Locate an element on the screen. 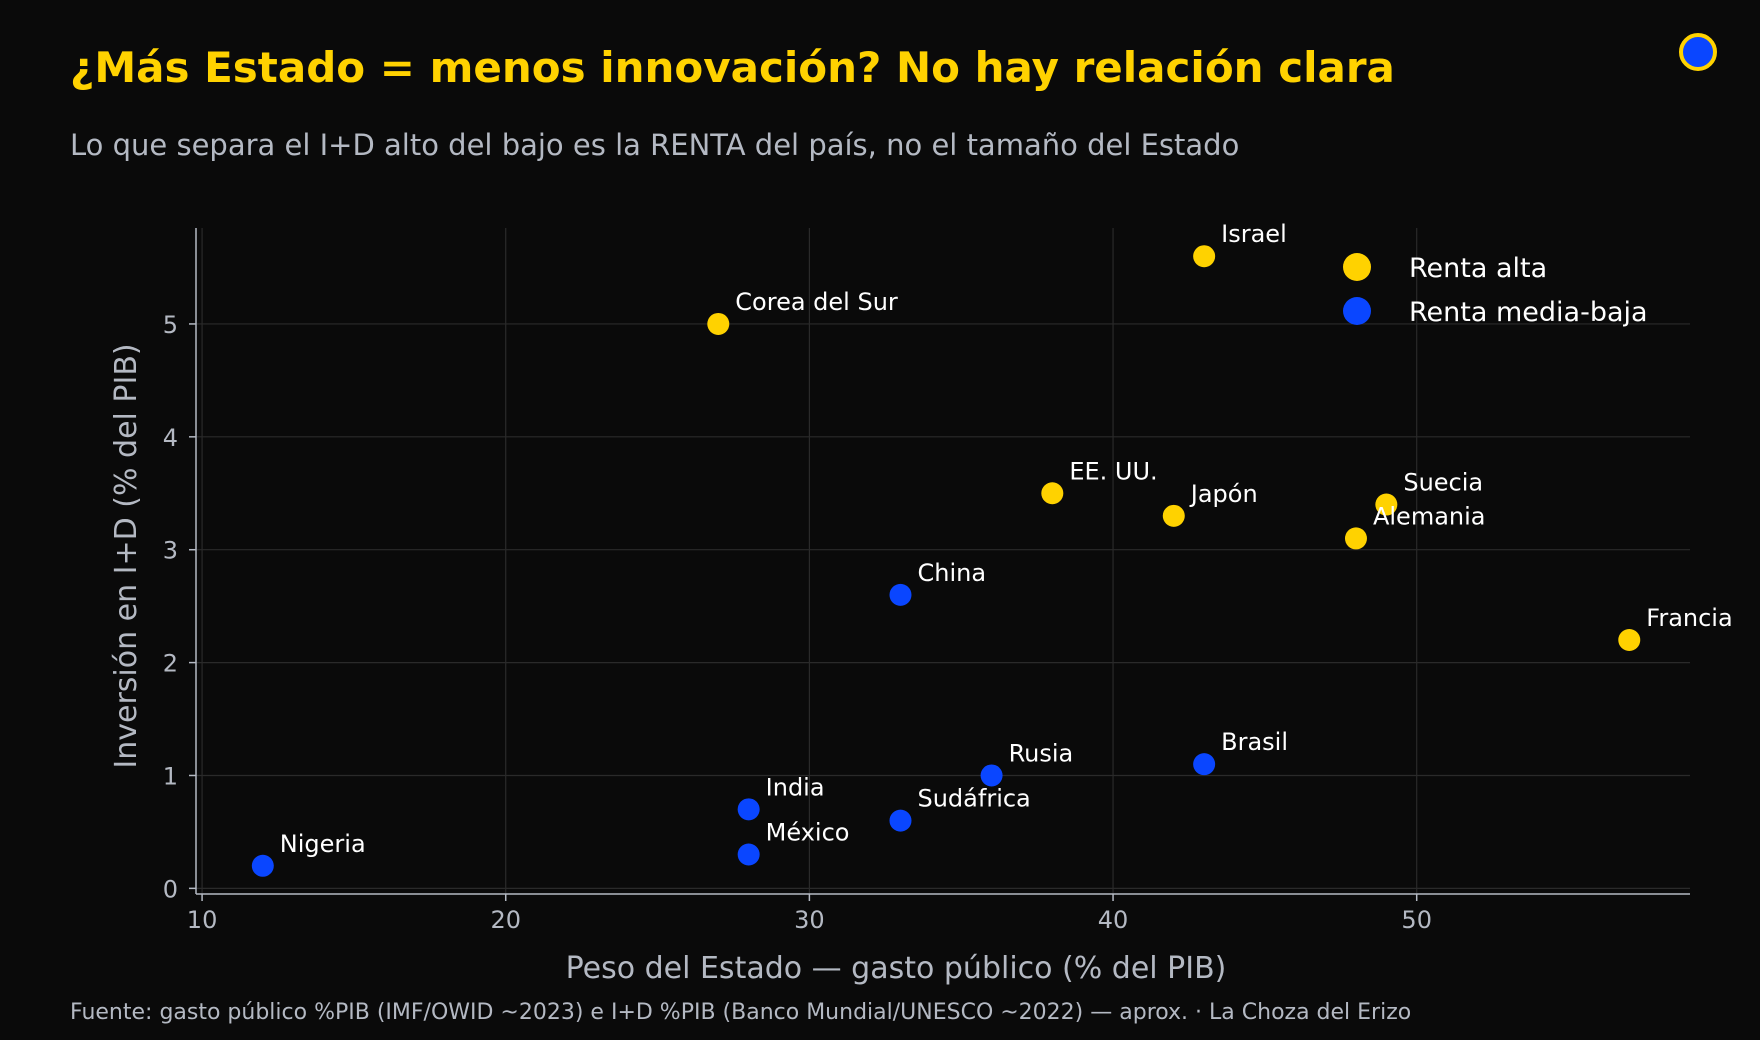 The height and width of the screenshot is (1040, 1760). y-tick-label: 2 is located at coordinates (170, 664).